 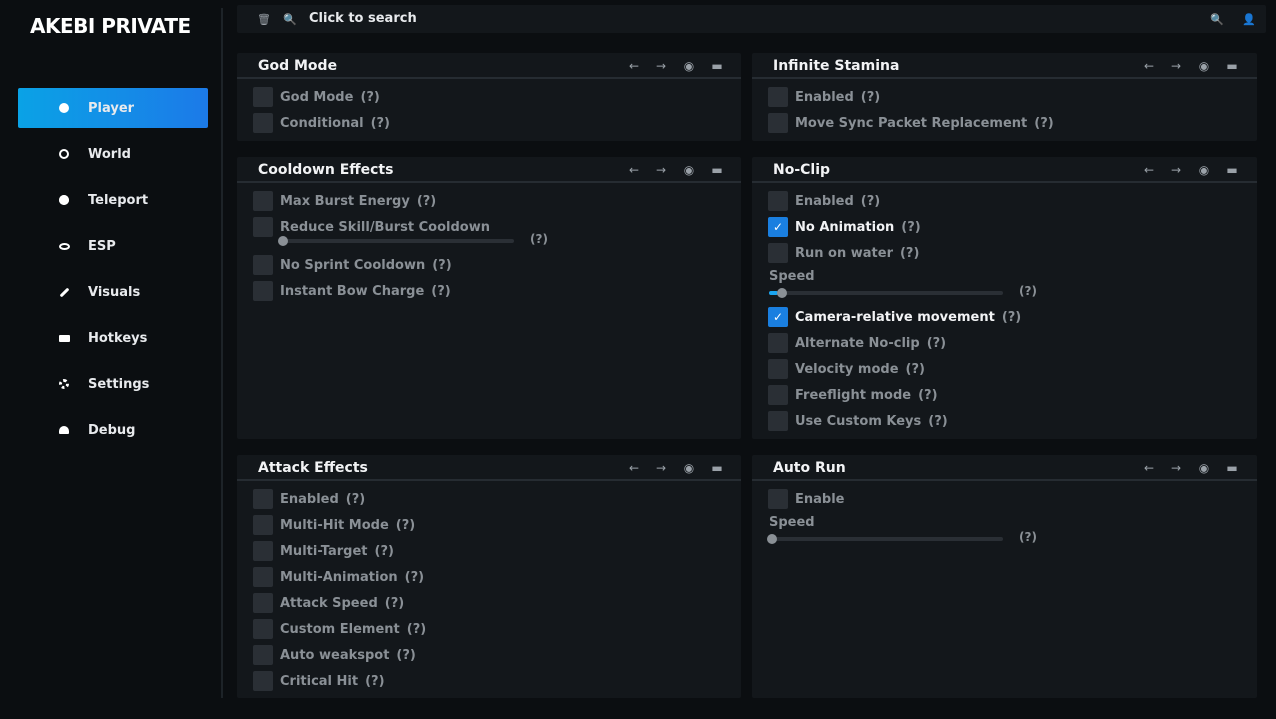 I want to click on checkbox-row: Multi-Hit Mode (?), so click(x=334, y=525).